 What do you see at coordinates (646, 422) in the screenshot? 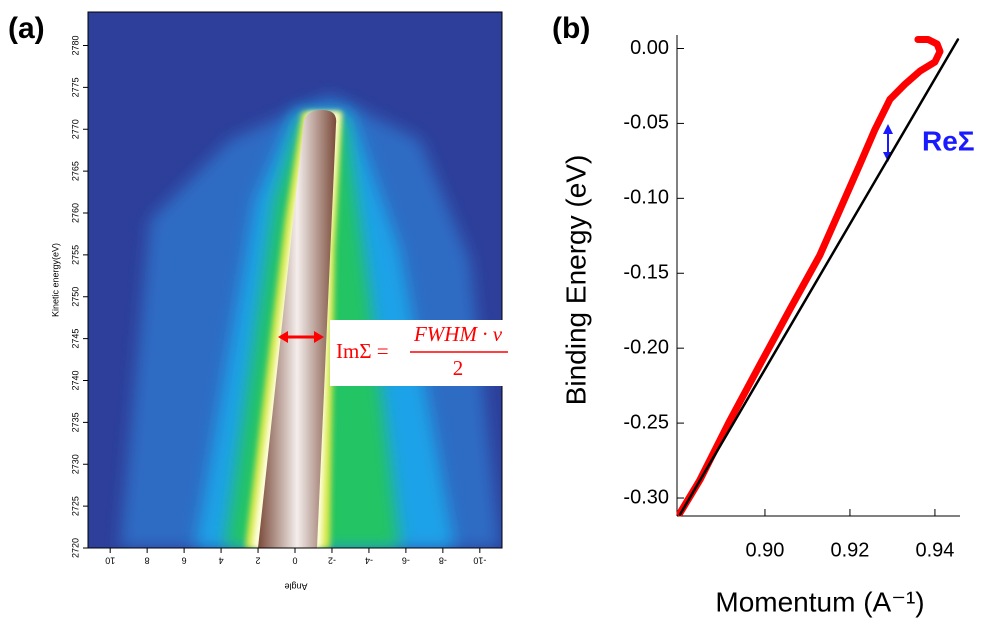
I see `y-tick-label: -0.25` at bounding box center [646, 422].